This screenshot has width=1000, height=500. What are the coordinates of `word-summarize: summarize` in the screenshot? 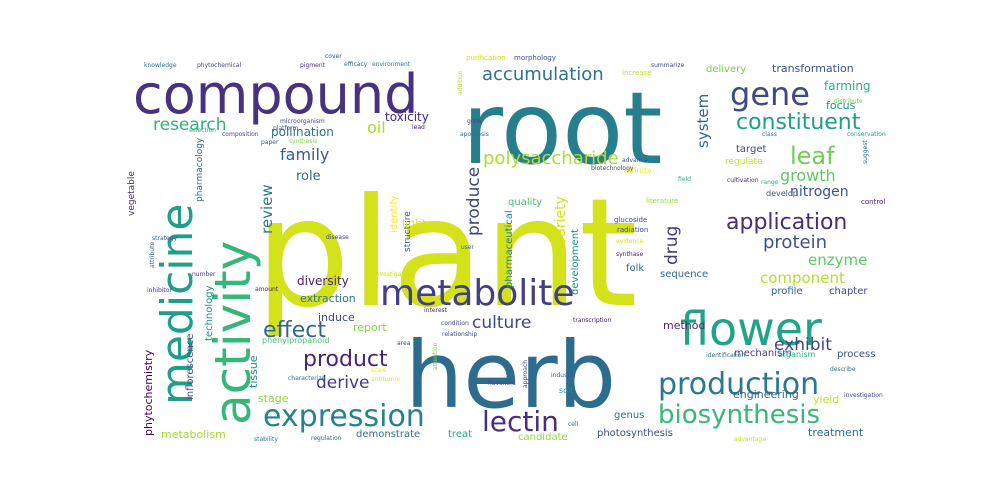 It's located at (668, 65).